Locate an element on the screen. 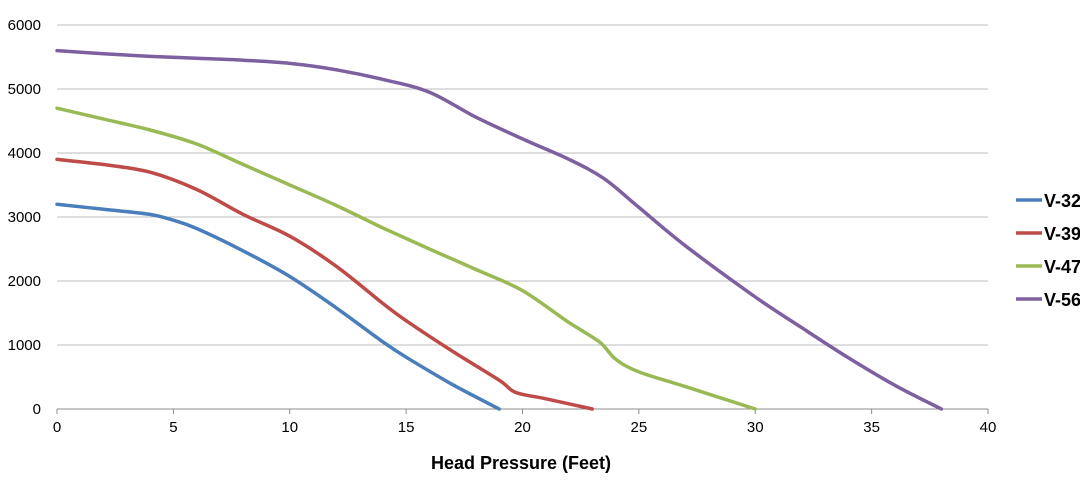  legend-label-v-39: V-39 is located at coordinates (1062, 234).